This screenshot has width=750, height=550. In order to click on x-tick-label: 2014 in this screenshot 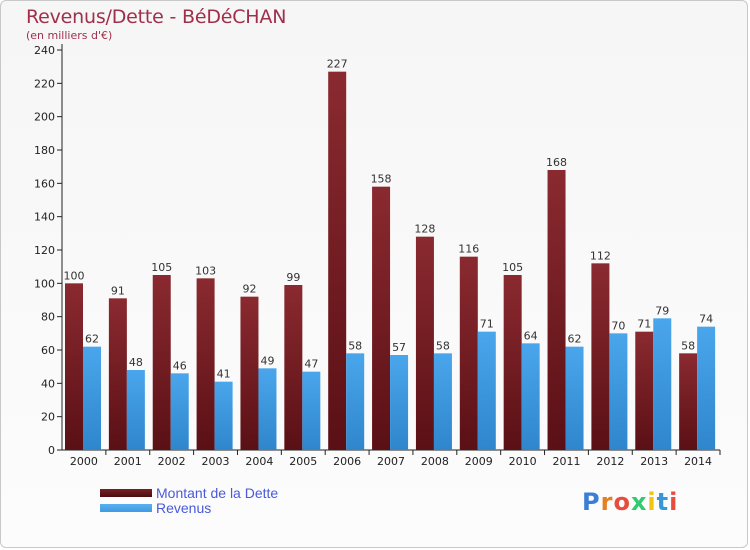, I will do `click(698, 461)`.